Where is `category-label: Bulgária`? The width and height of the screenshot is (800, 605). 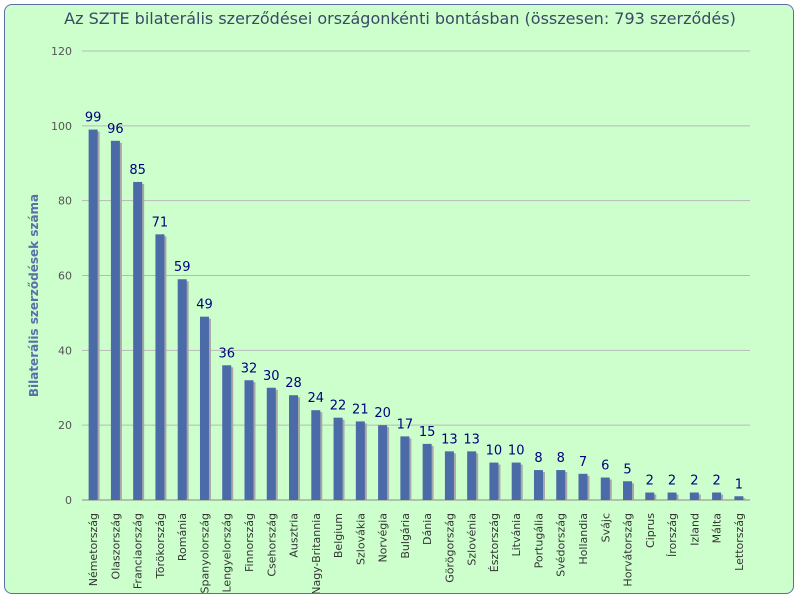 category-label: Bulgária is located at coordinates (405, 536).